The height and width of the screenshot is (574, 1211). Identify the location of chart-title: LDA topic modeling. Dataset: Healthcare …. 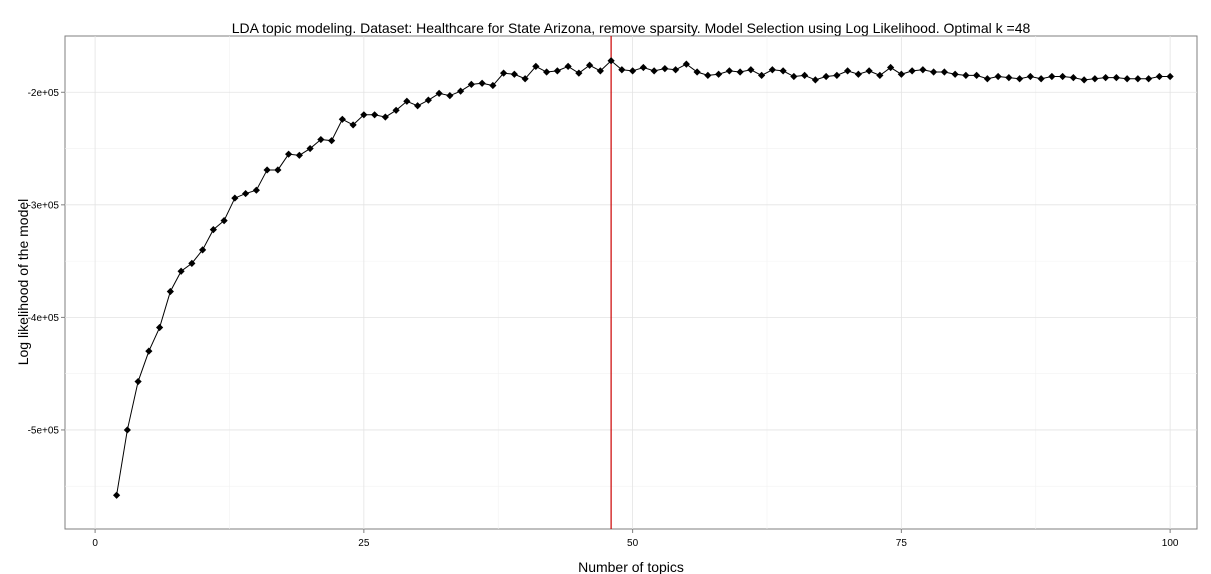
(631, 28).